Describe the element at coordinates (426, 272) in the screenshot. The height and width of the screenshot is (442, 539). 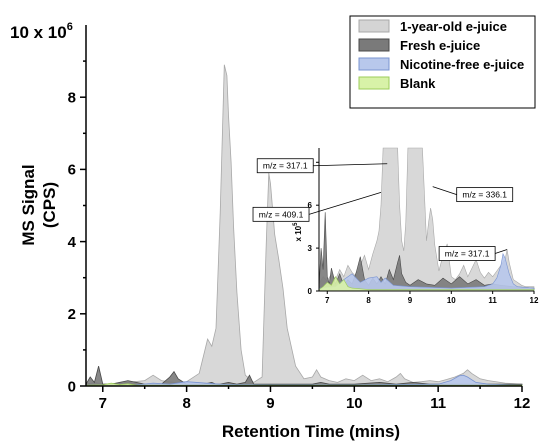
I see `inset-series-nicotine-free-e-juice` at that location.